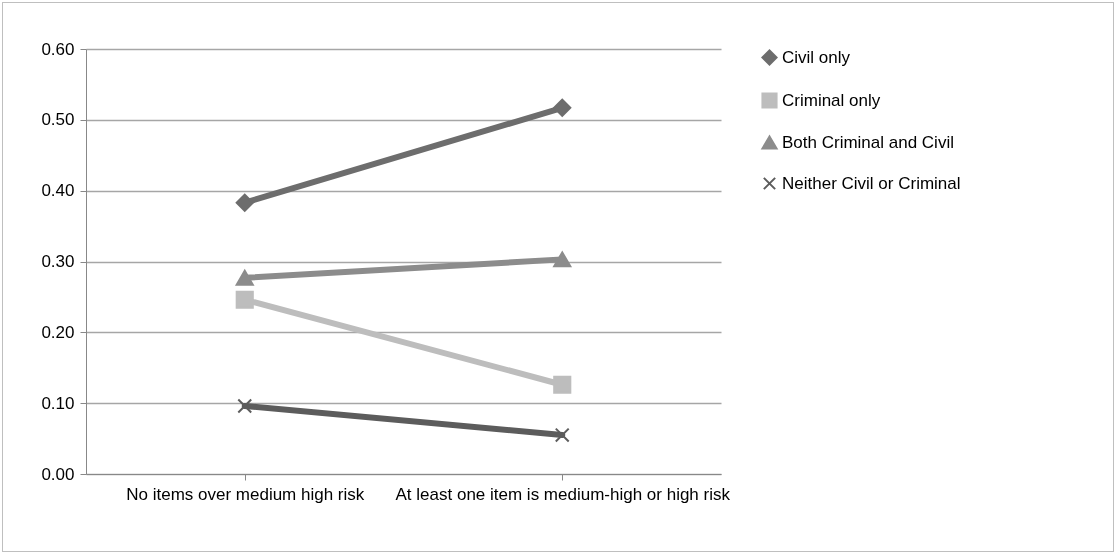 Image resolution: width=1120 pixels, height=558 pixels. Describe the element at coordinates (58, 120) in the screenshot. I see `y-tick-label: 0.50` at that location.